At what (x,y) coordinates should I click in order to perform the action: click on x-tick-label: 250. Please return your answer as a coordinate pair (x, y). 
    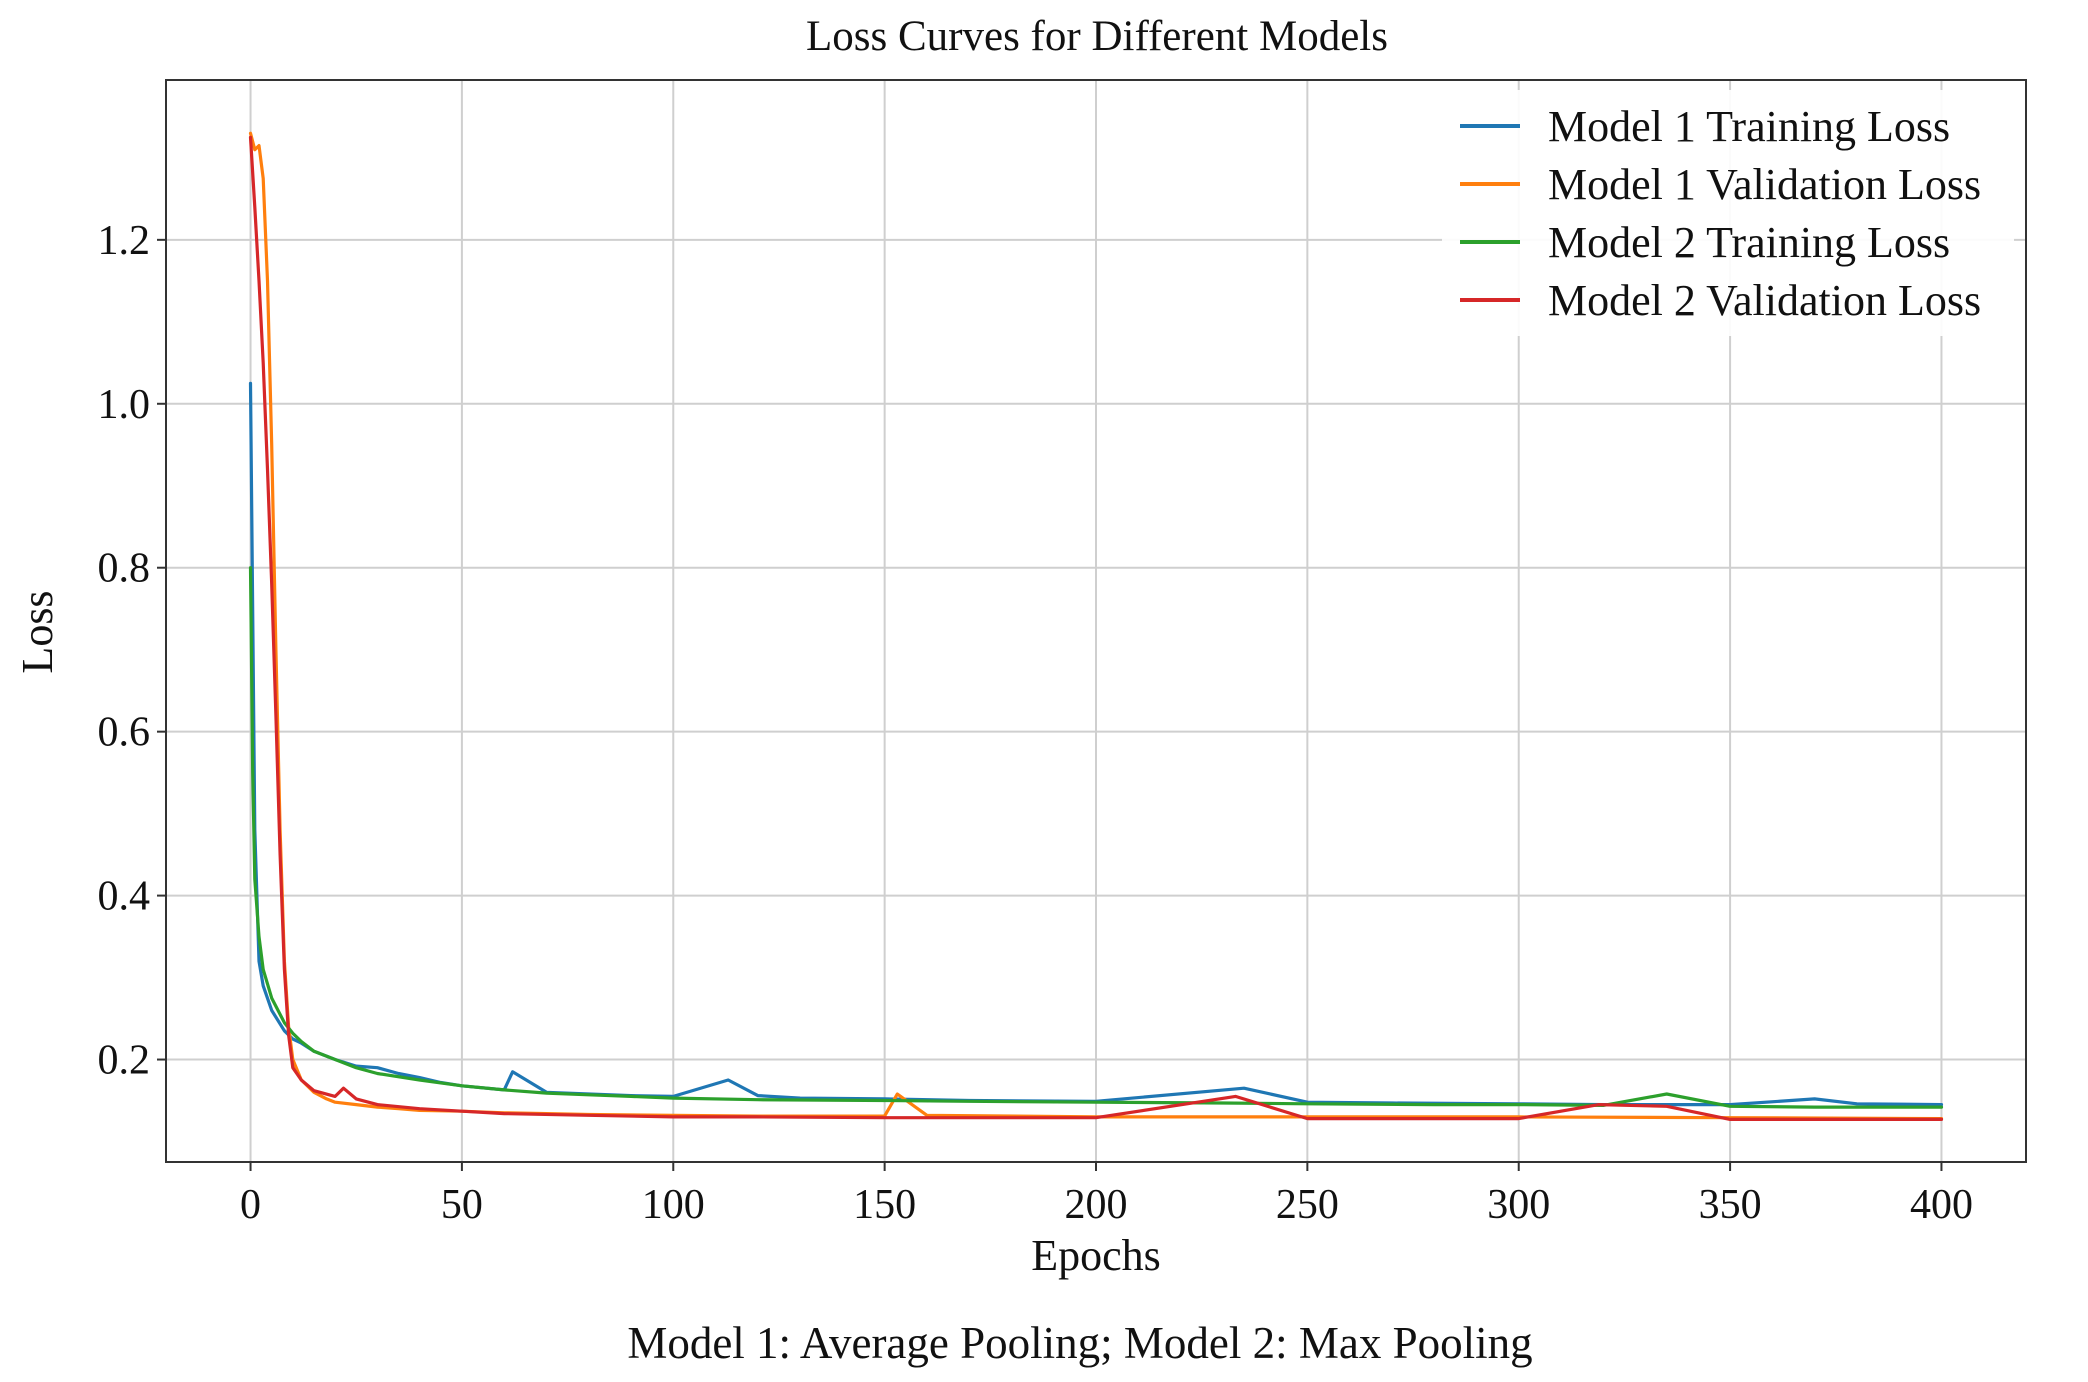
    Looking at the image, I should click on (1307, 1205).